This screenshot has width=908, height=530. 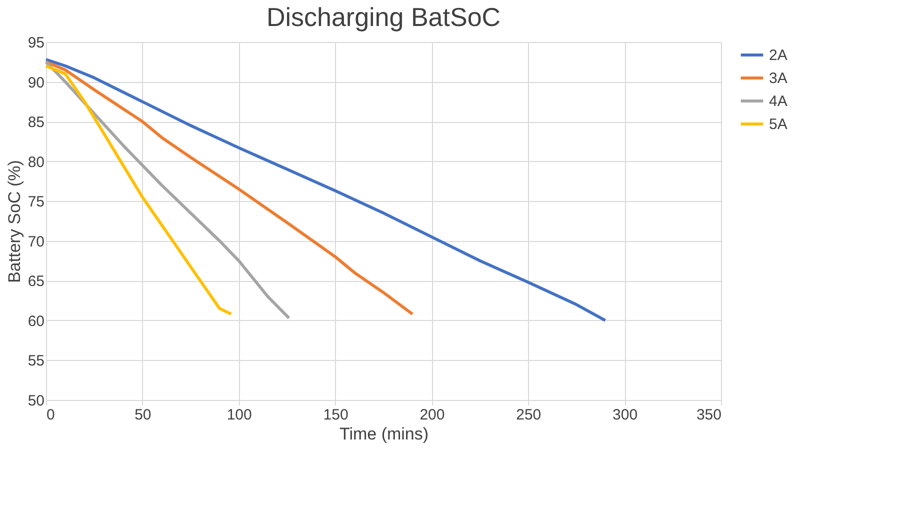 I want to click on x-tick-label: 100, so click(x=239, y=415).